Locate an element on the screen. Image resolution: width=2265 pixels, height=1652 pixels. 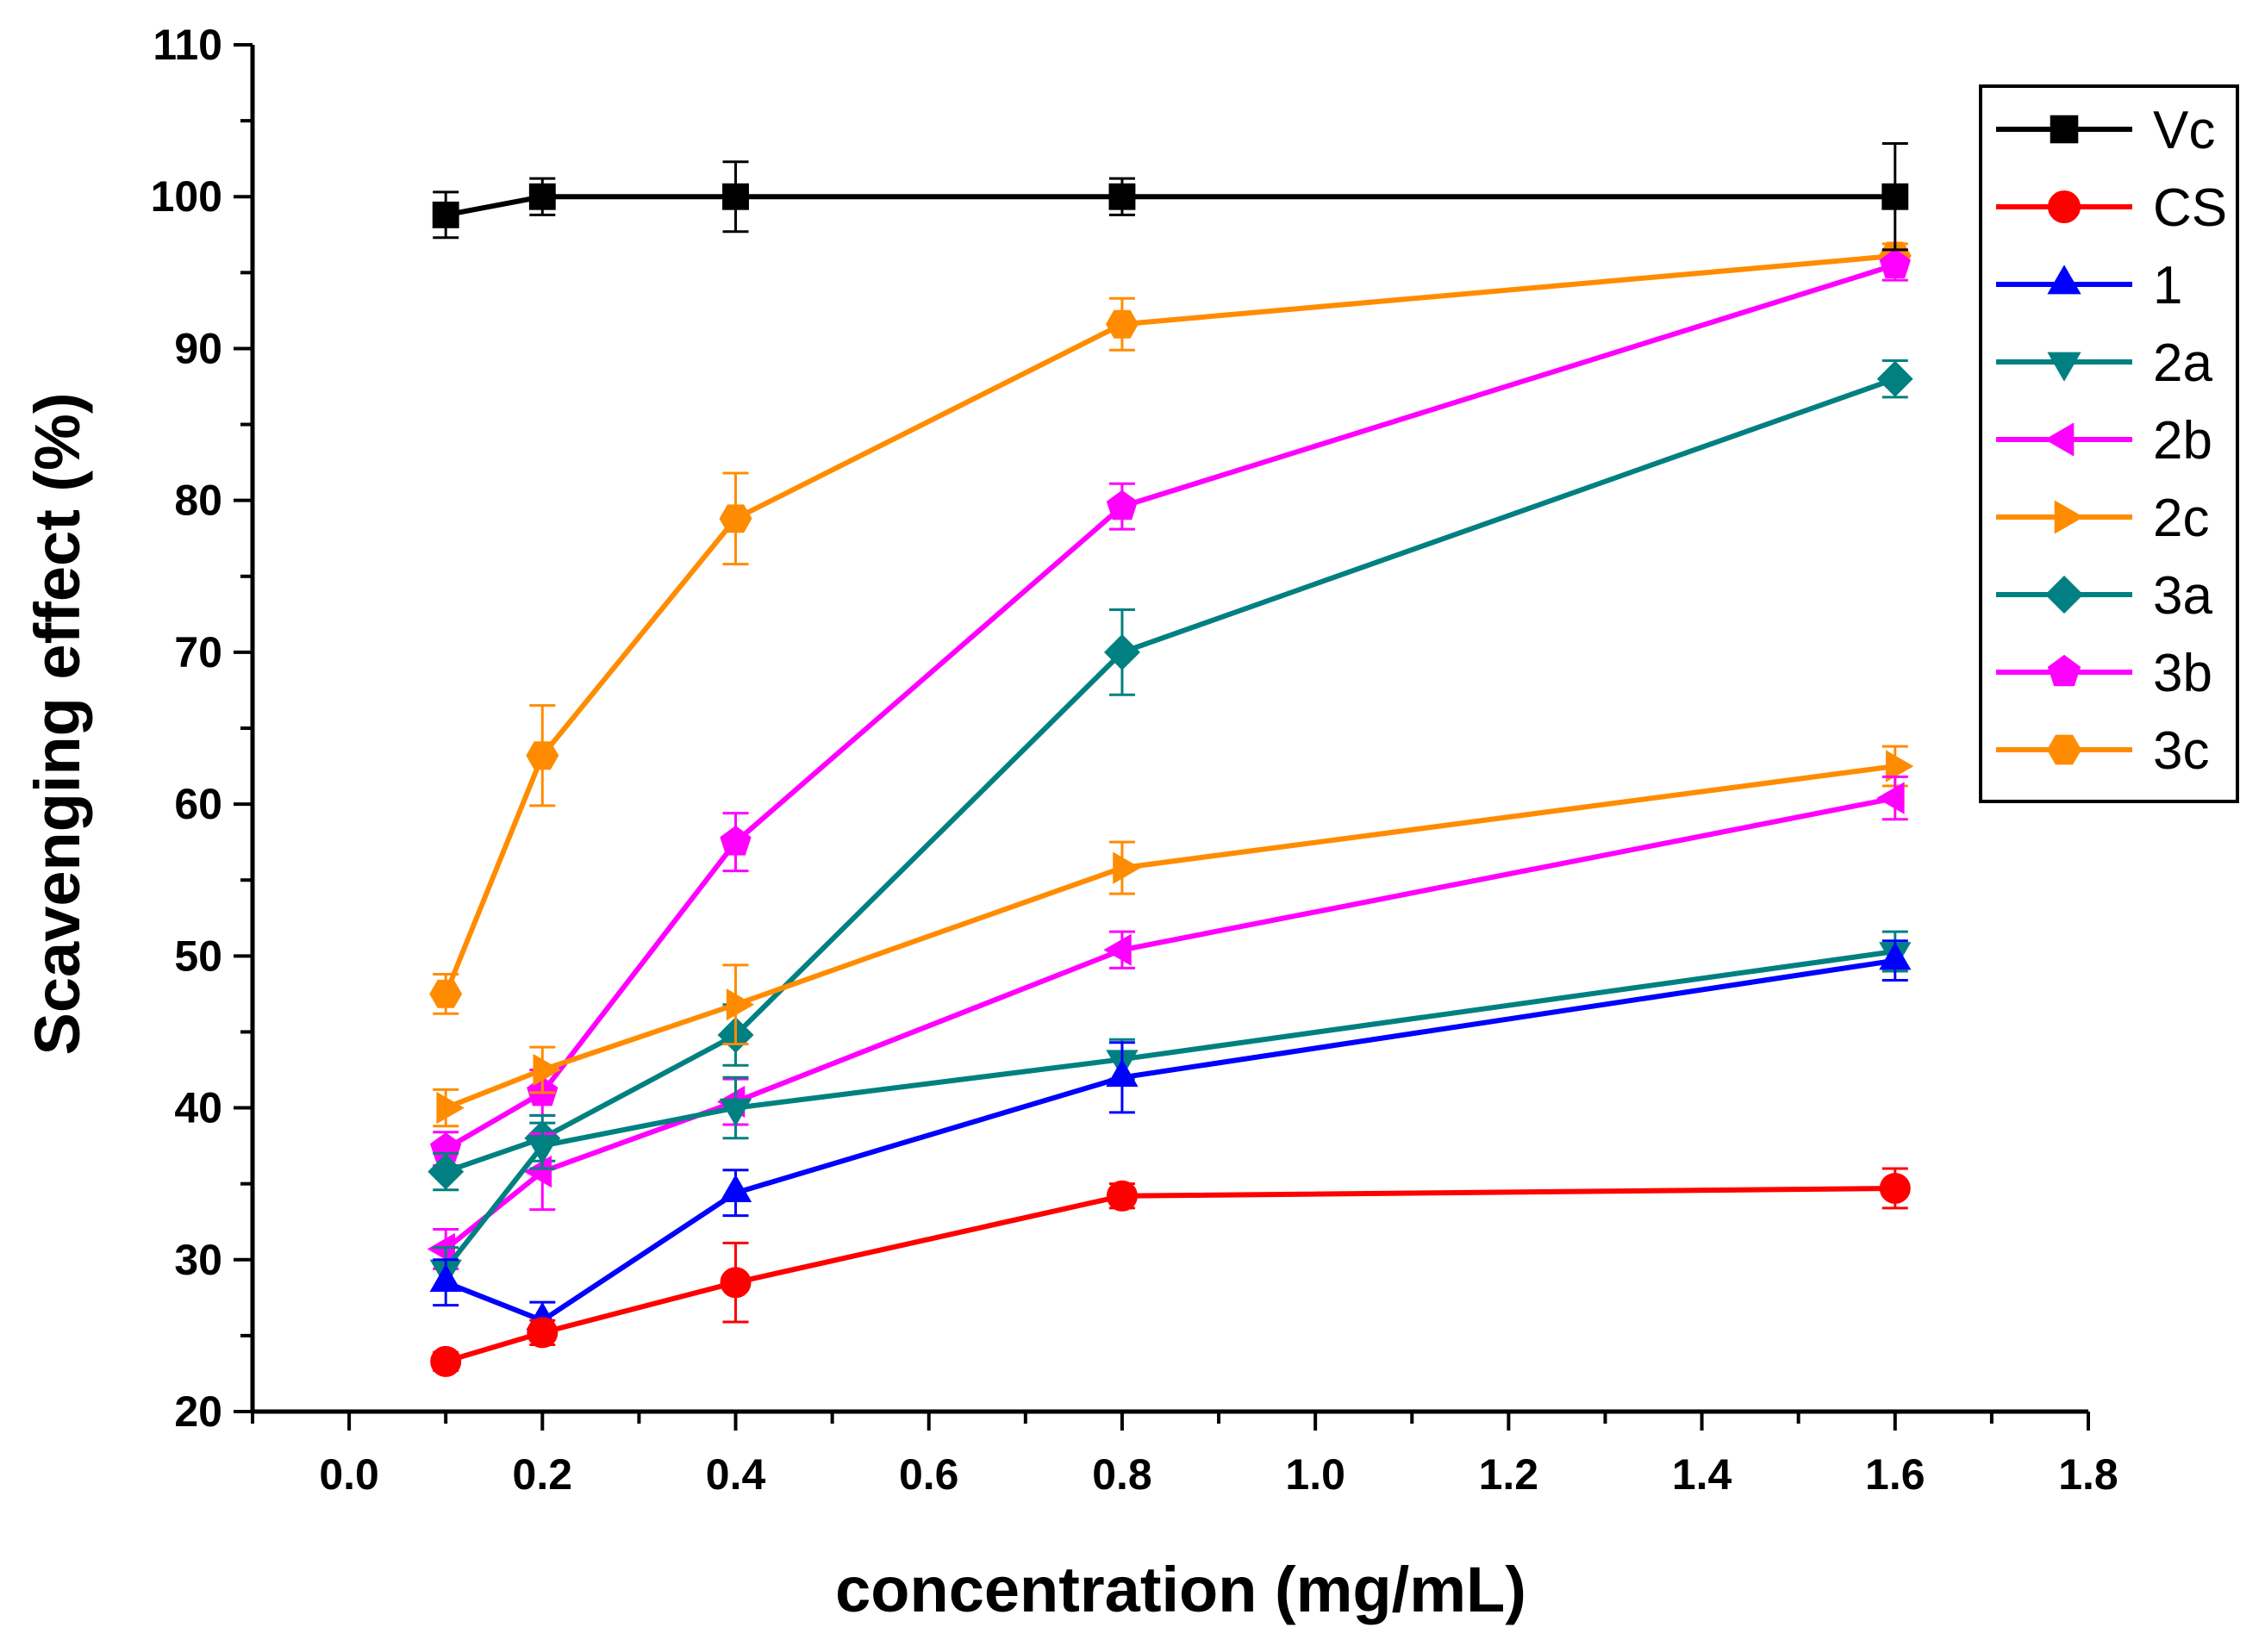
x-tick-label: 1.4 is located at coordinates (1702, 1474).